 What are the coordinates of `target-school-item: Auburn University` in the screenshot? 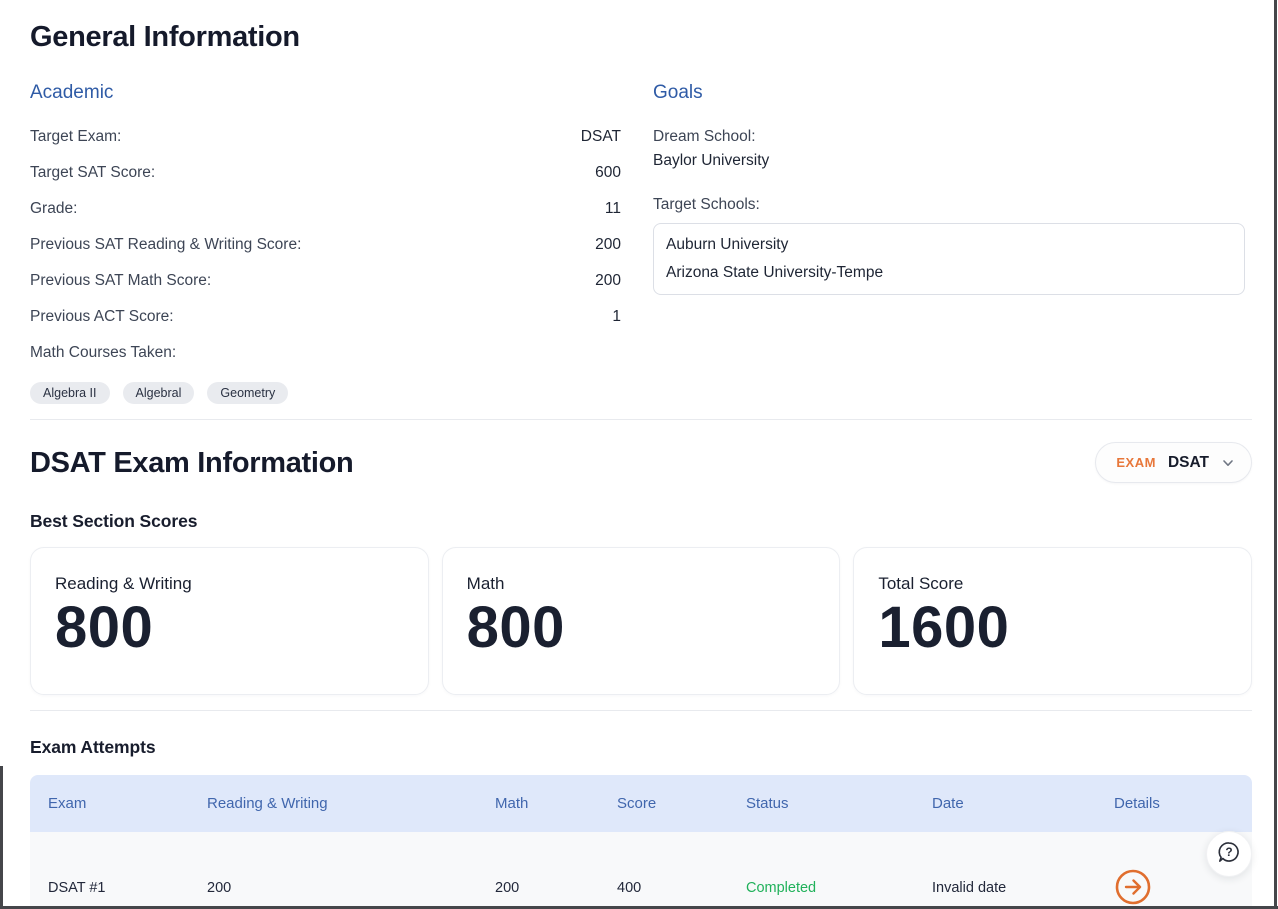 It's located at (727, 244).